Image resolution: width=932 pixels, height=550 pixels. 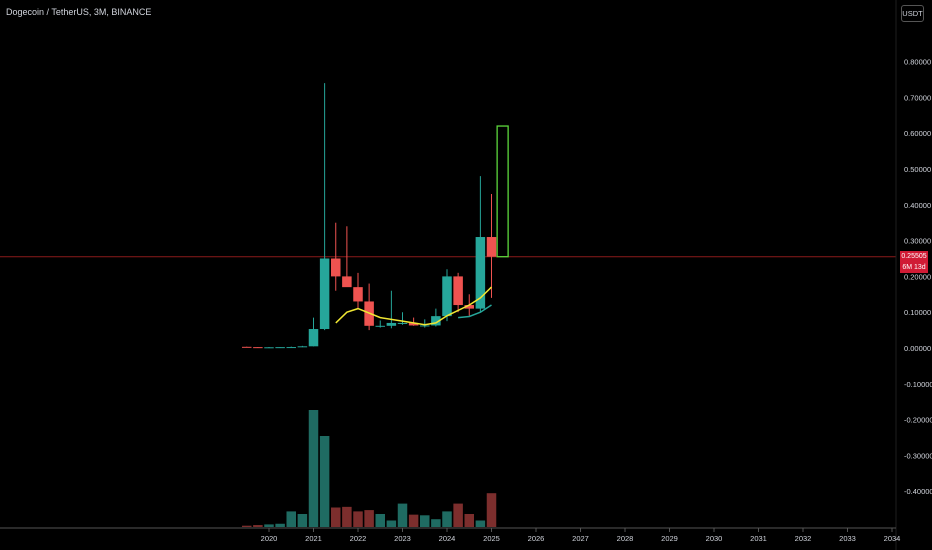 I want to click on price-axis-label: 0.50000, so click(x=917, y=169).